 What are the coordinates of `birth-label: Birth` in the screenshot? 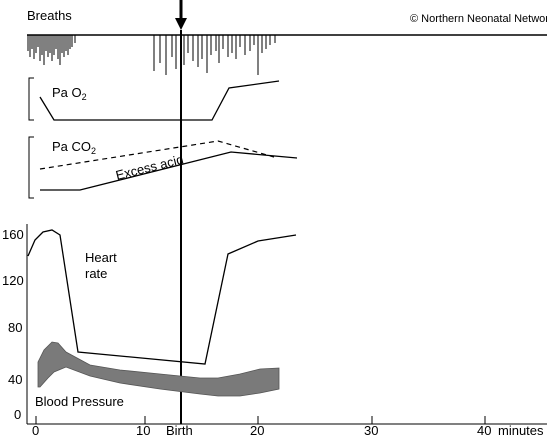 It's located at (179, 430).